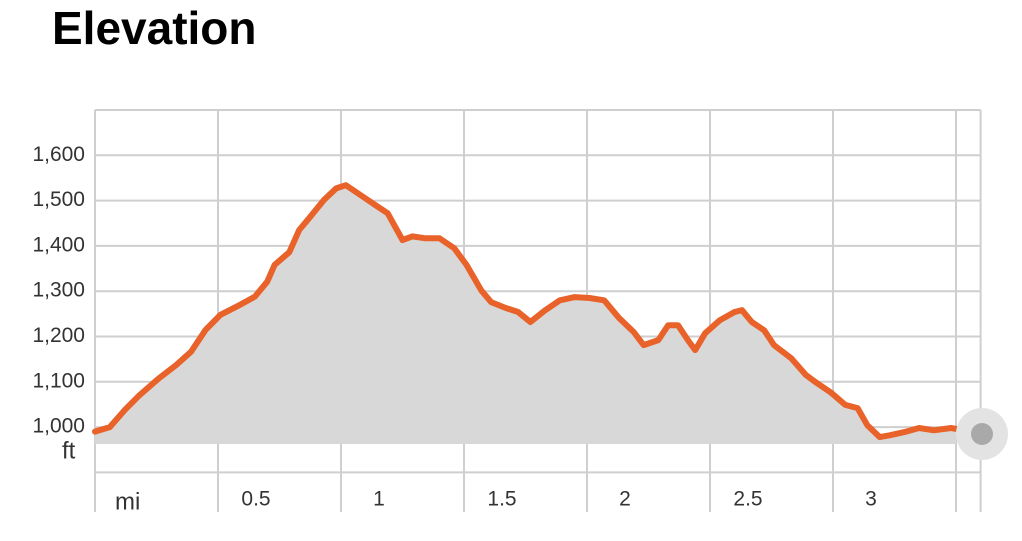 The image size is (1022, 541). Describe the element at coordinates (625, 499) in the screenshot. I see `x-tick-label: 2` at that location.